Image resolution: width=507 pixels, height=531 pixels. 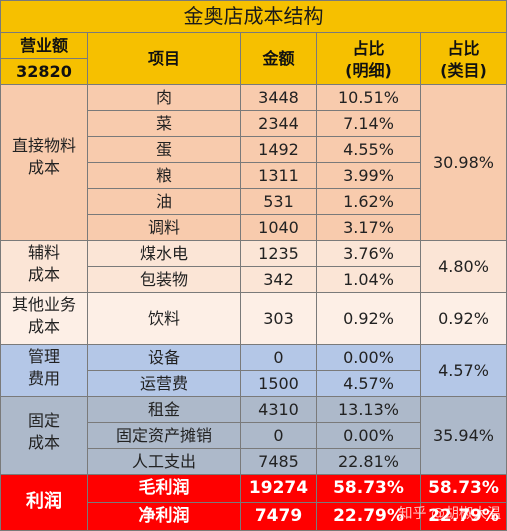 I want to click on header-item: 项目, so click(x=164, y=59).